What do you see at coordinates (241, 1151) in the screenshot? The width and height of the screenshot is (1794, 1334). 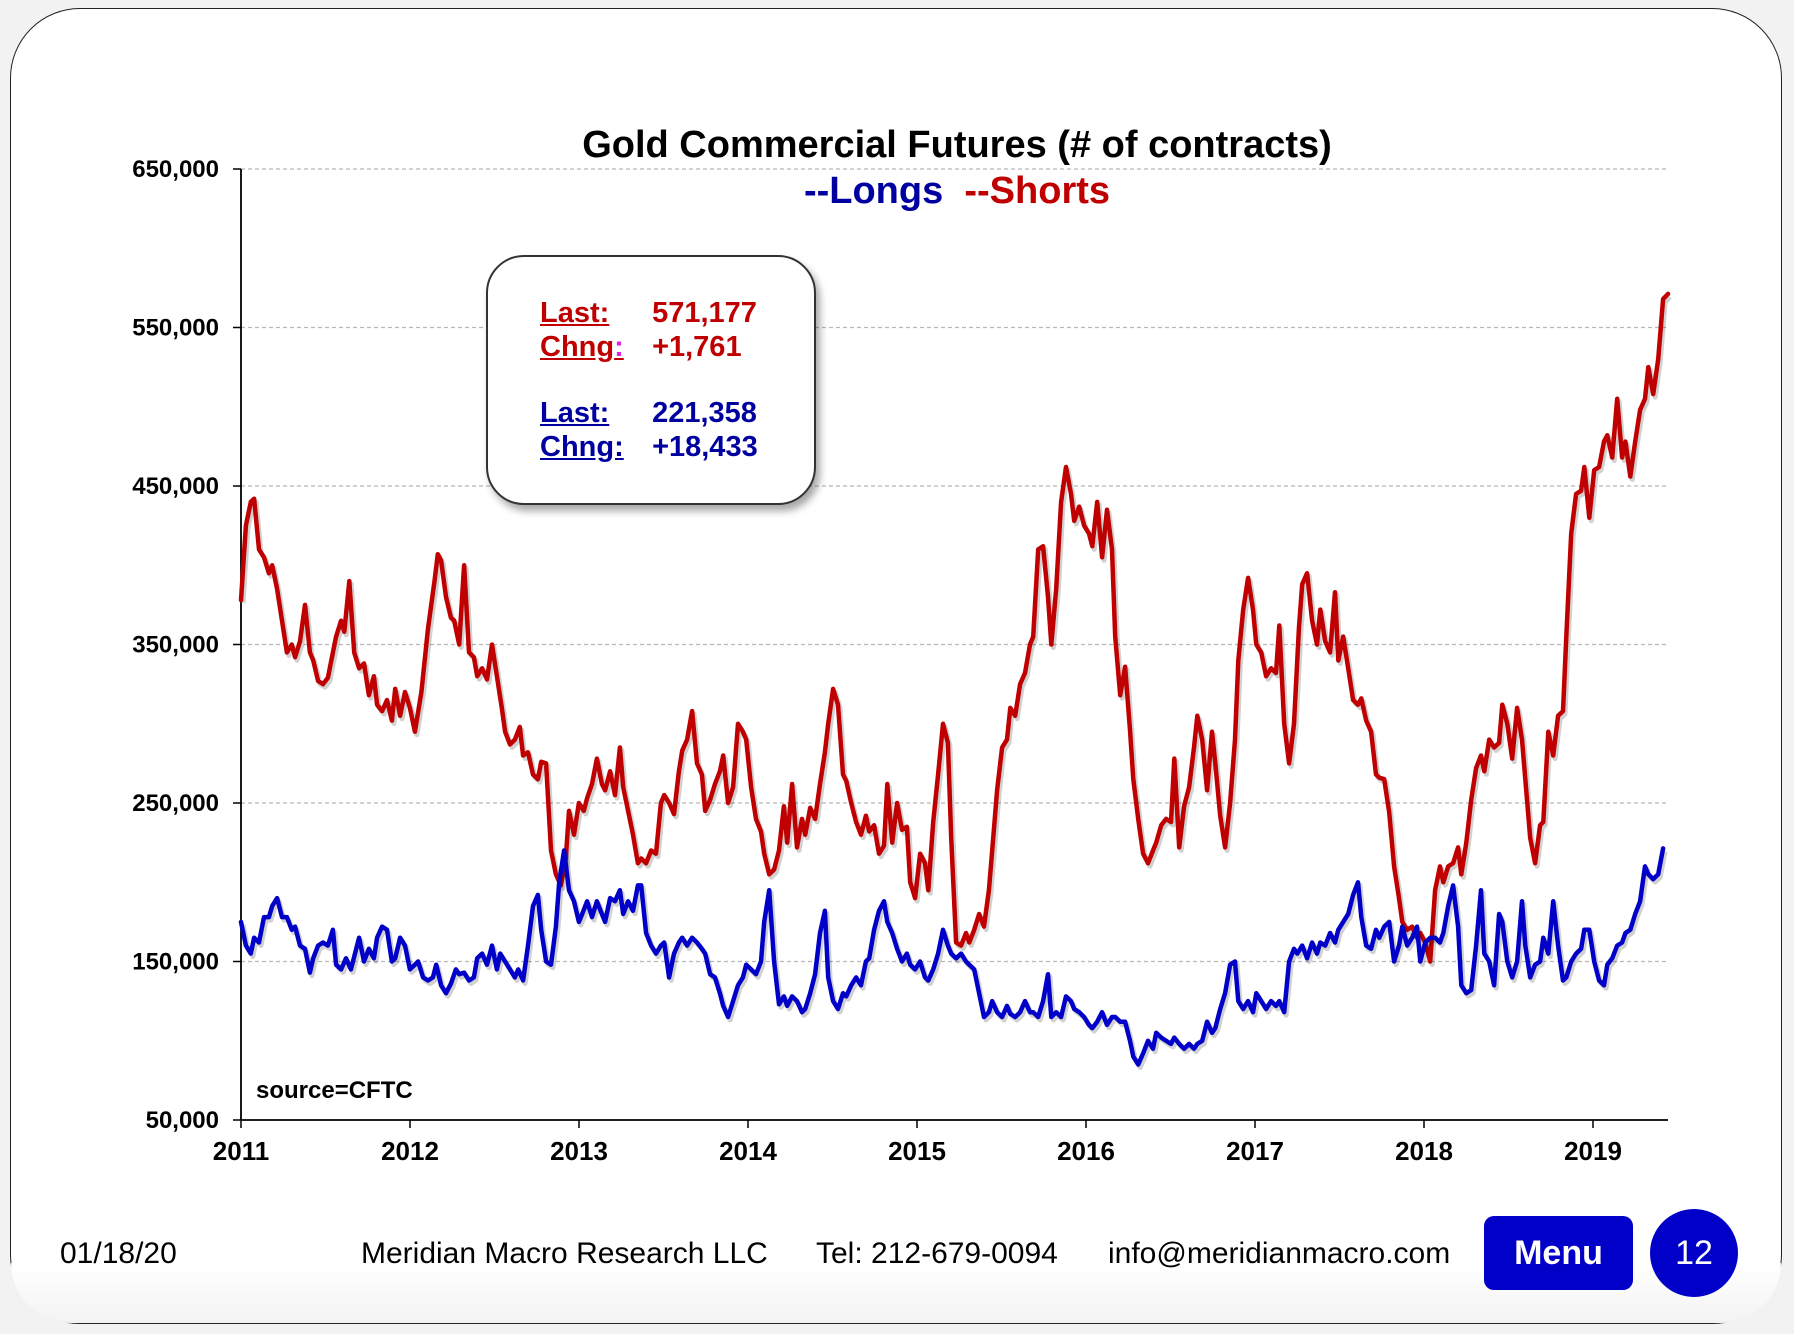 I see `x-tick-label: 2011` at bounding box center [241, 1151].